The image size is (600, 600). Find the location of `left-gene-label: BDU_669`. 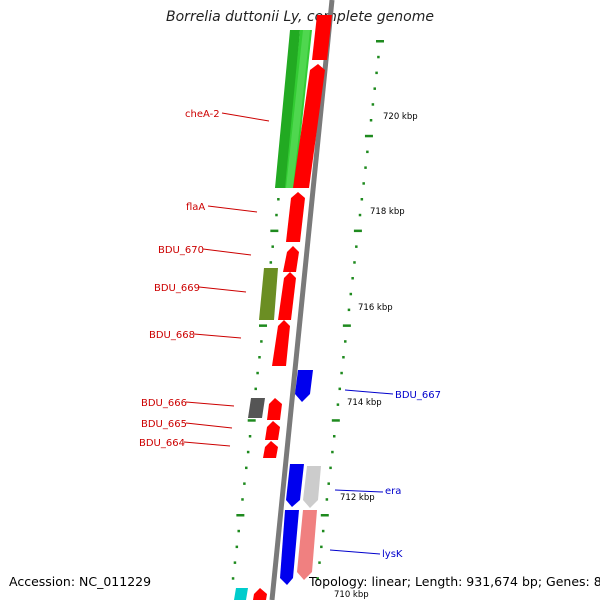

left-gene-label: BDU_669 is located at coordinates (177, 288).